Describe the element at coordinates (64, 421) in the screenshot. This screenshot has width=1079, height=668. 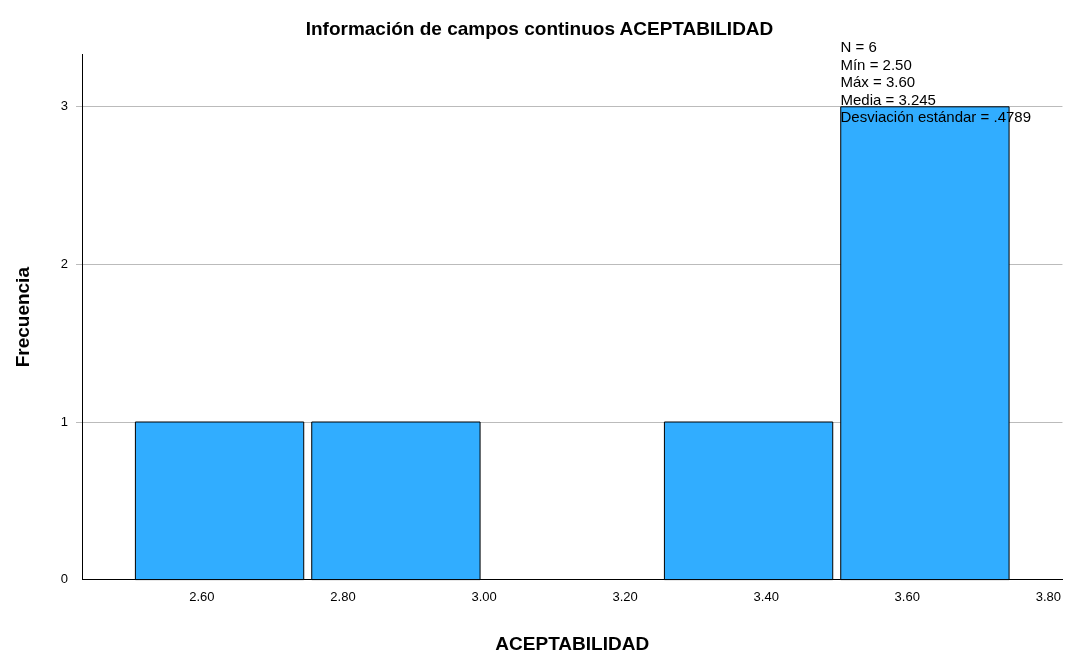
I see `y-tick-label: 1` at that location.